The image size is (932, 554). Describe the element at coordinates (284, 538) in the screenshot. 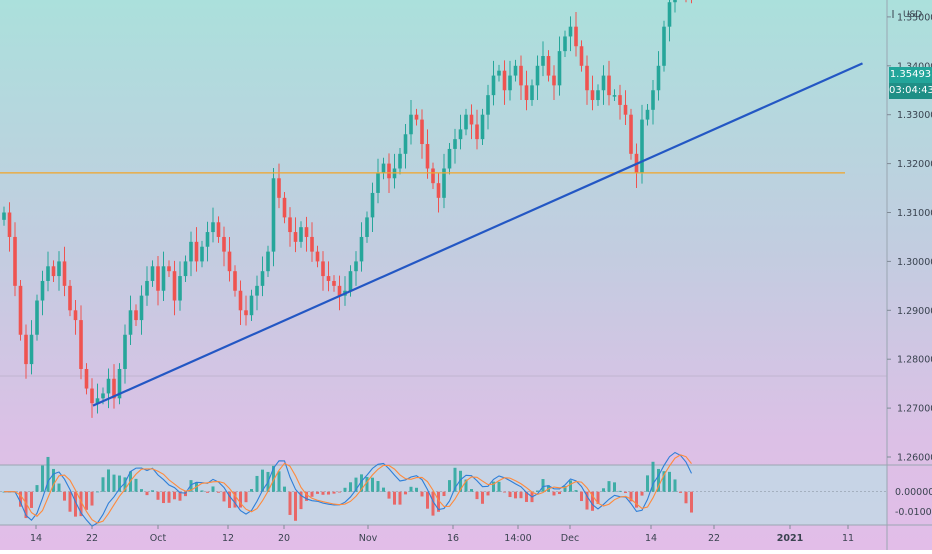

I see `time-tick-label: 20` at that location.